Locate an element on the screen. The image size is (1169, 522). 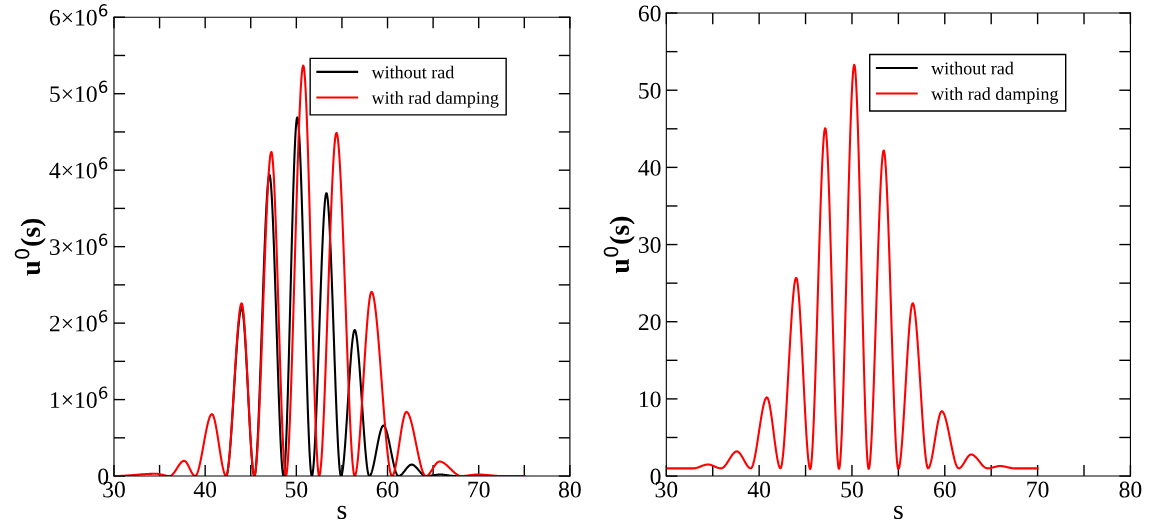
y-tick-label: 50 is located at coordinates (650, 90).